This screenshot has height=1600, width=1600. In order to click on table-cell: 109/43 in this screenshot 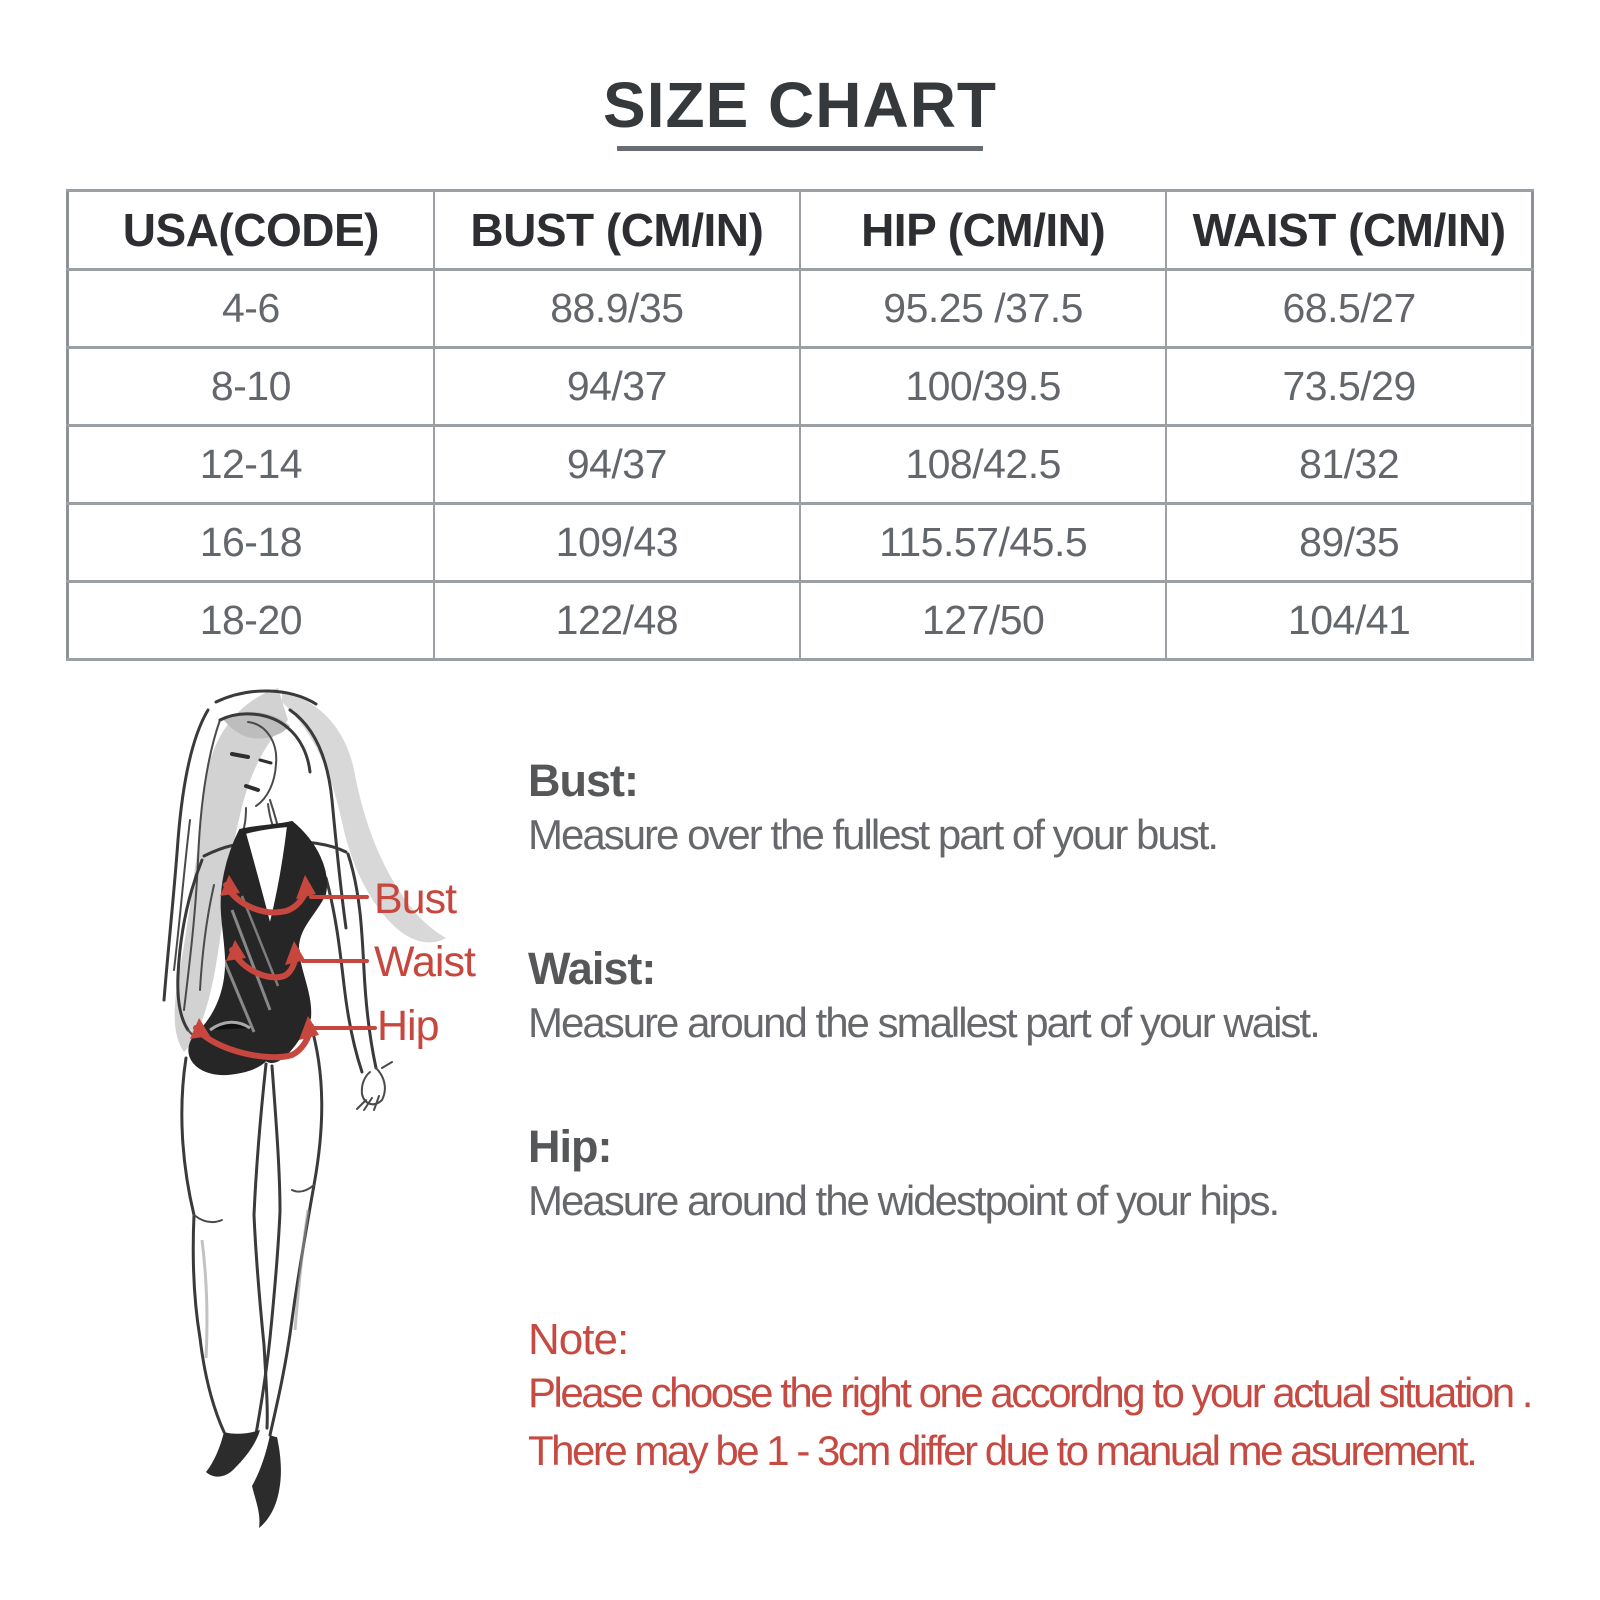, I will do `click(617, 542)`.